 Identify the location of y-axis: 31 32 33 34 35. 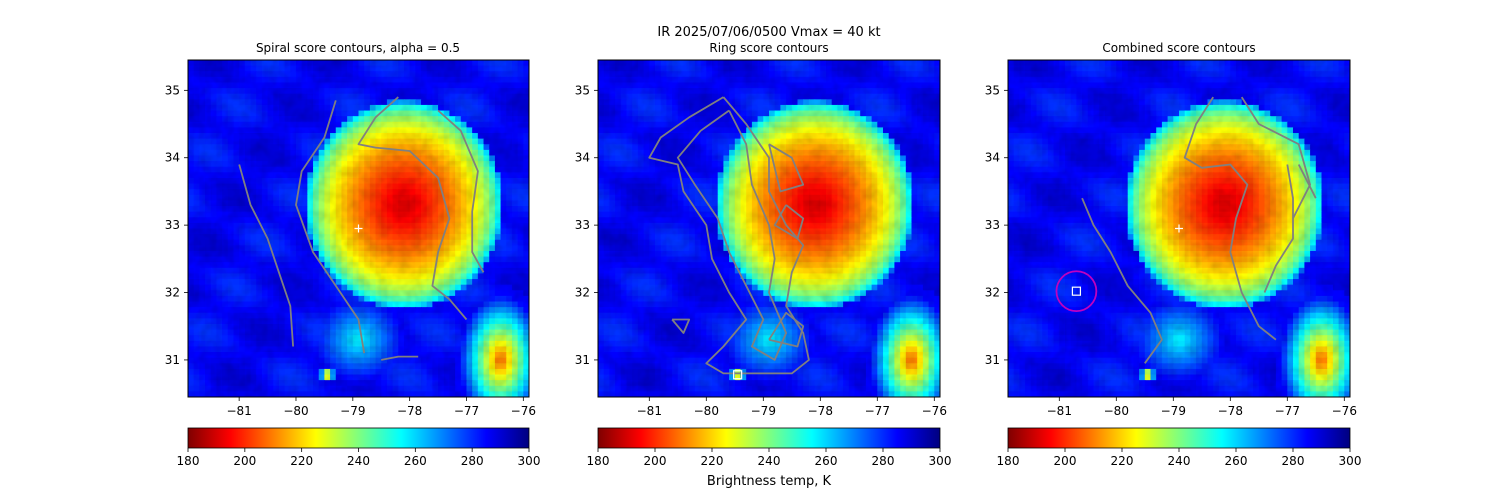
(176, 225).